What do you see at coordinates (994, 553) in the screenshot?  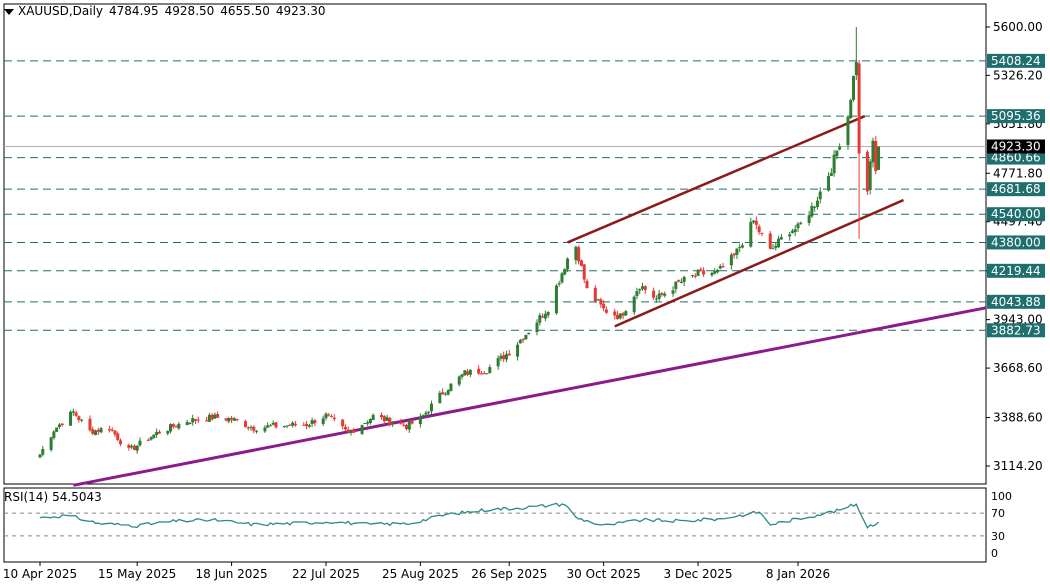 I see `rsi-tick-label-3: 0` at bounding box center [994, 553].